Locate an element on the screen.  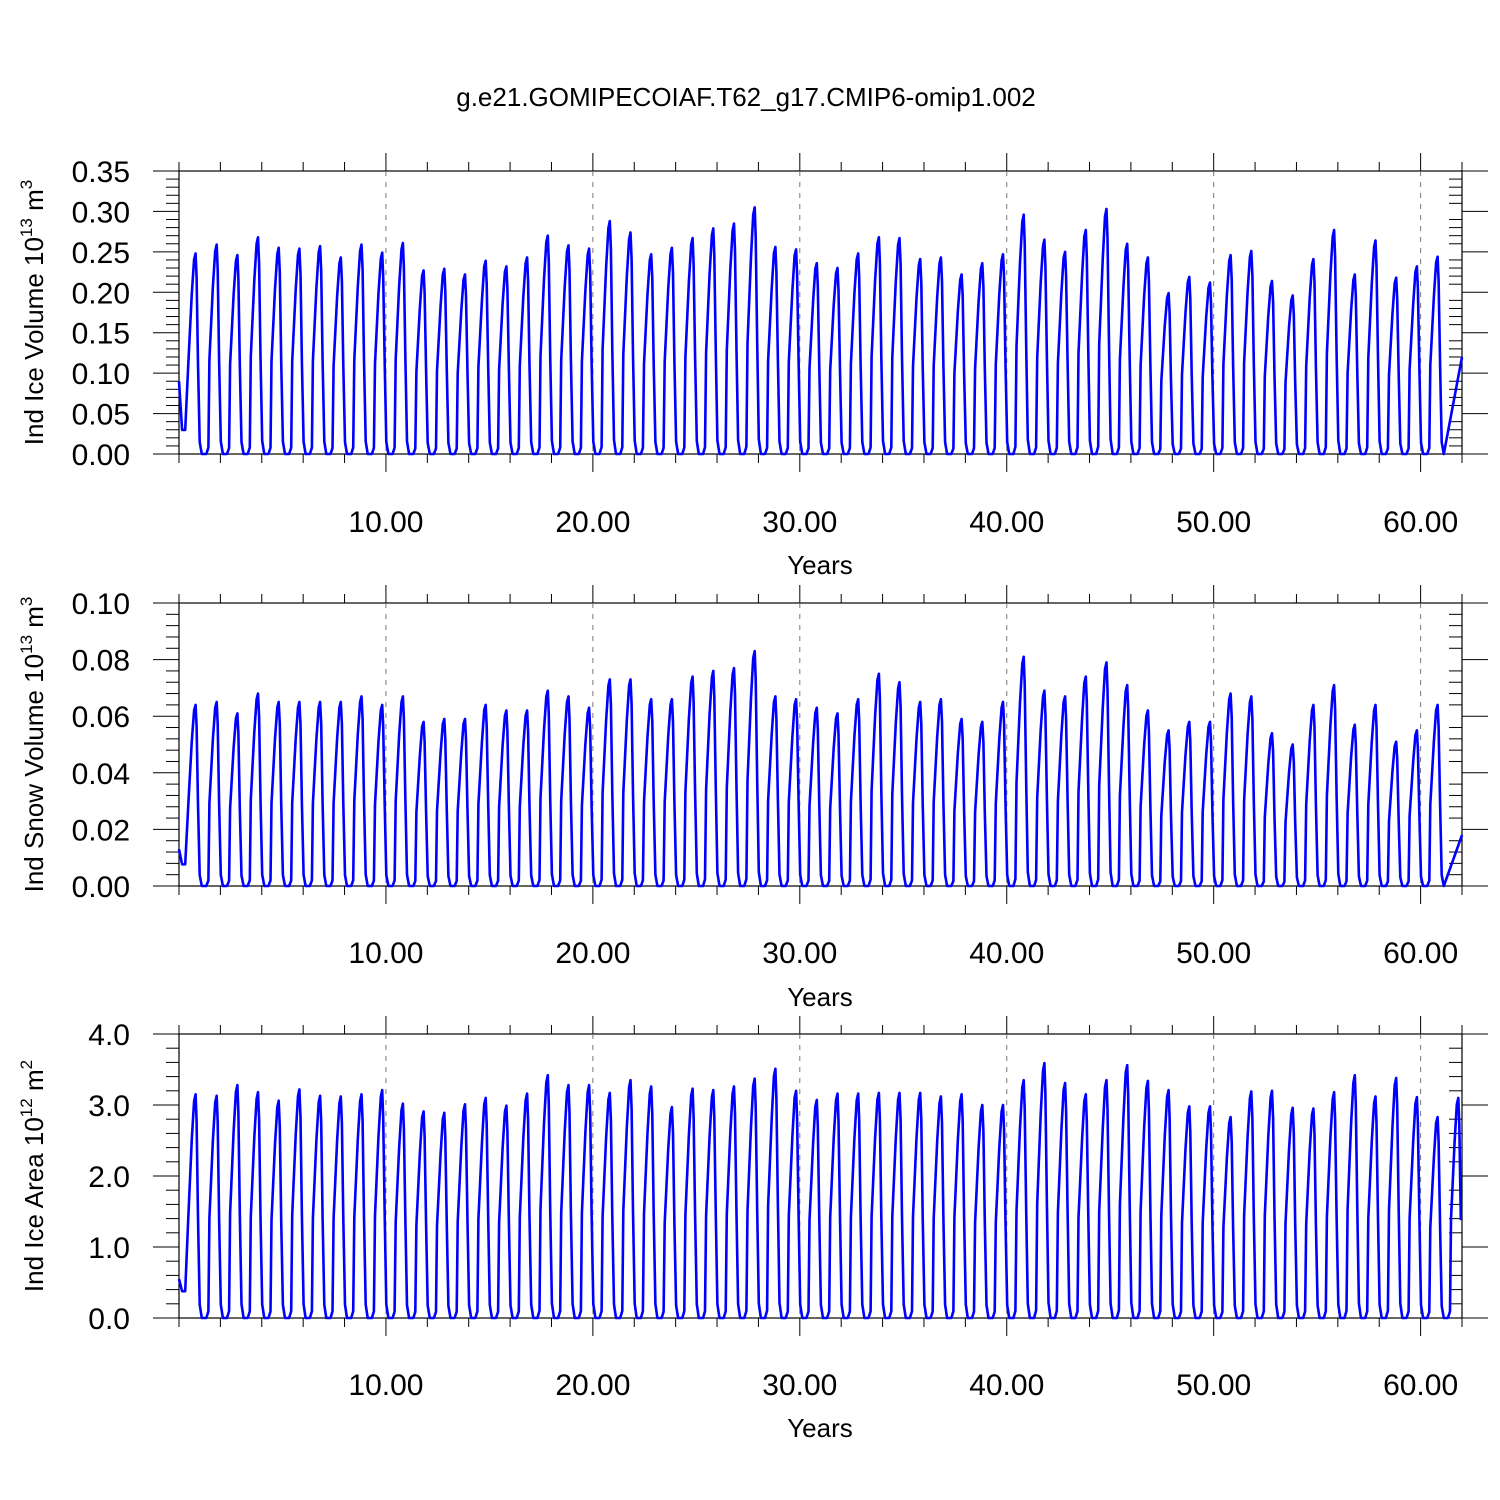
y-tick-label: 4.0 is located at coordinates (109, 1035).